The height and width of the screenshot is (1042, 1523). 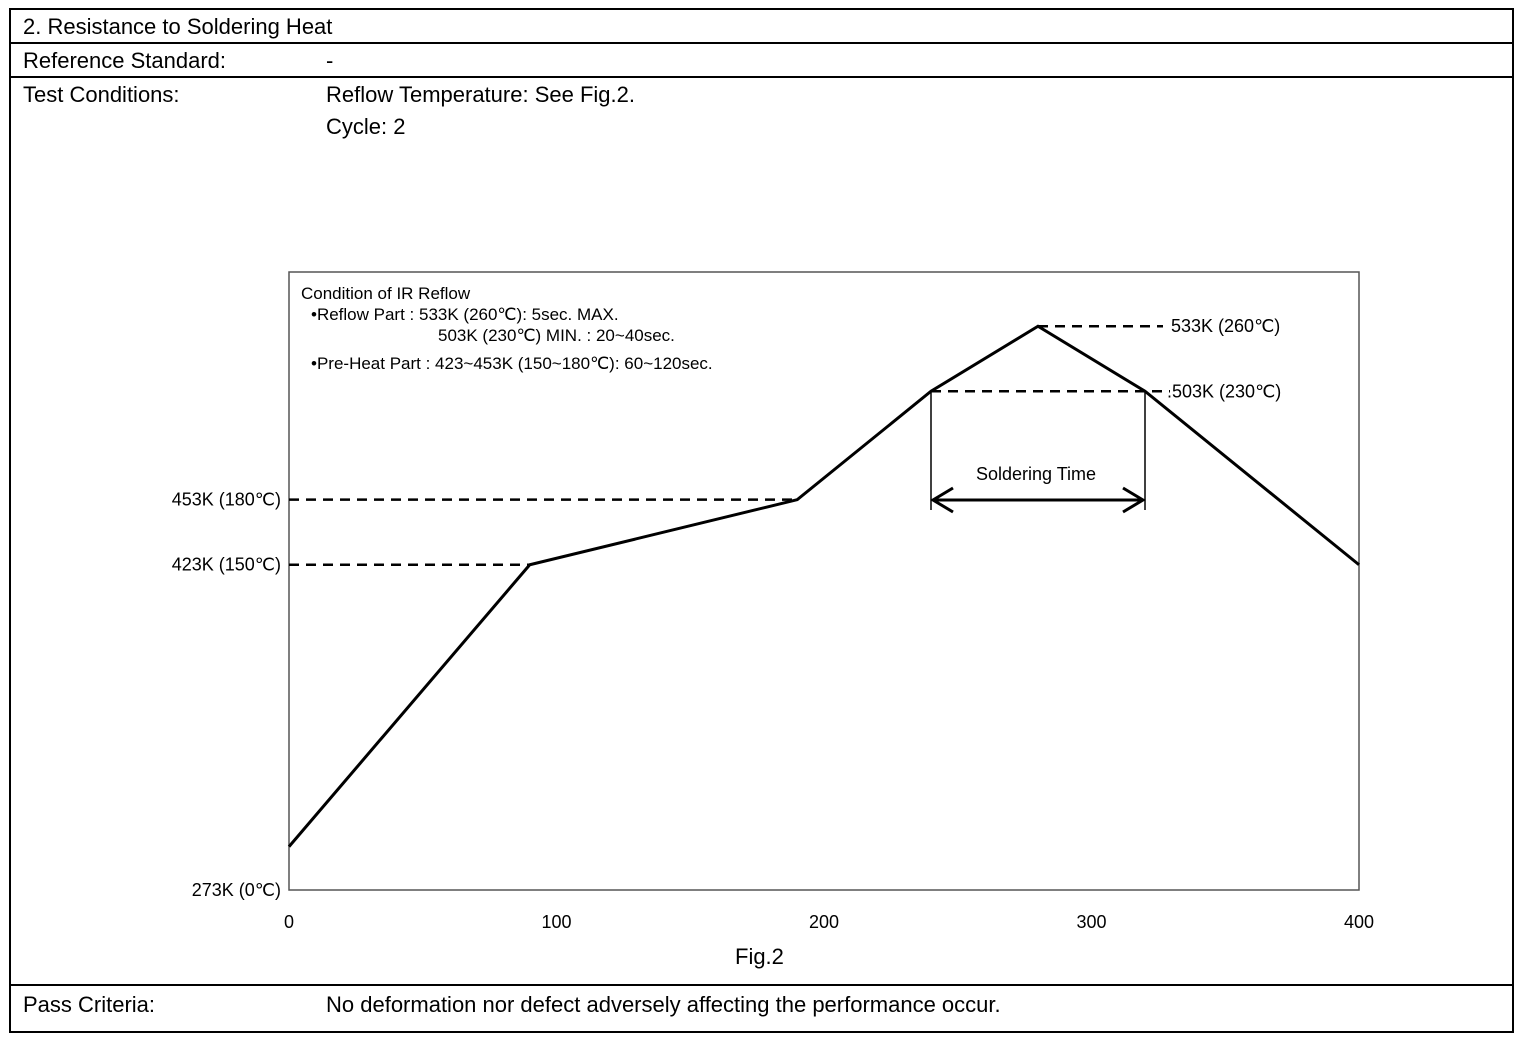 I want to click on x-tick-label: 200, so click(x=824, y=922).